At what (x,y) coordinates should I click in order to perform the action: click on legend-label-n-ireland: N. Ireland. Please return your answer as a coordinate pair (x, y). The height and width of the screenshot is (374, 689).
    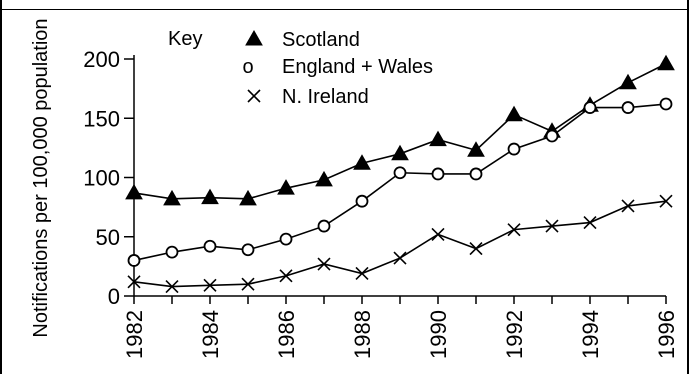
    Looking at the image, I should click on (325, 97).